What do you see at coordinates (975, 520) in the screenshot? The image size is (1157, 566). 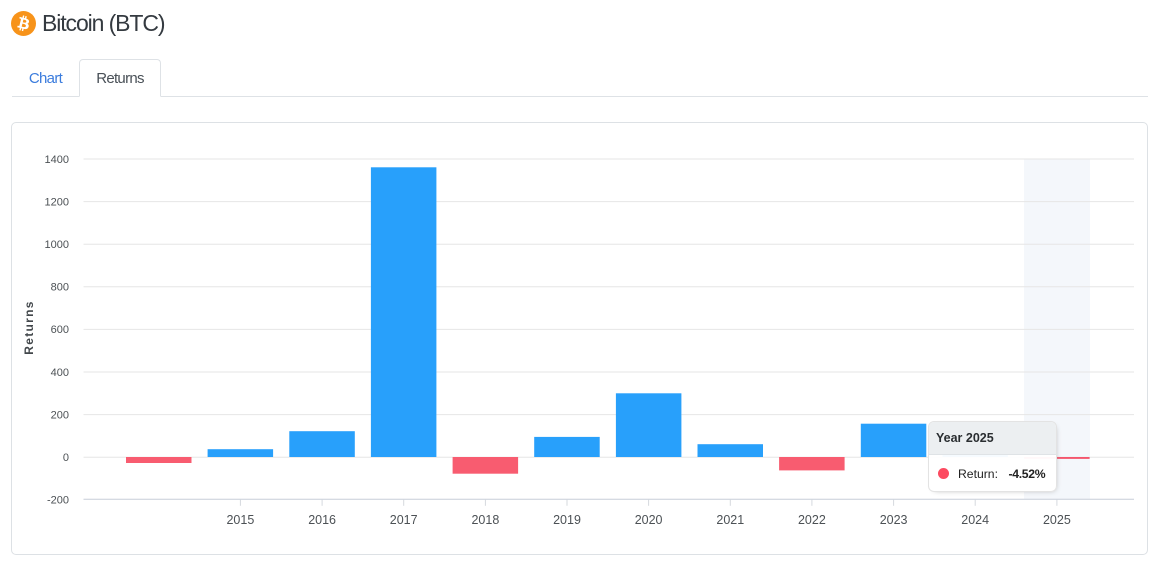 I see `svg-text: 2024` at bounding box center [975, 520].